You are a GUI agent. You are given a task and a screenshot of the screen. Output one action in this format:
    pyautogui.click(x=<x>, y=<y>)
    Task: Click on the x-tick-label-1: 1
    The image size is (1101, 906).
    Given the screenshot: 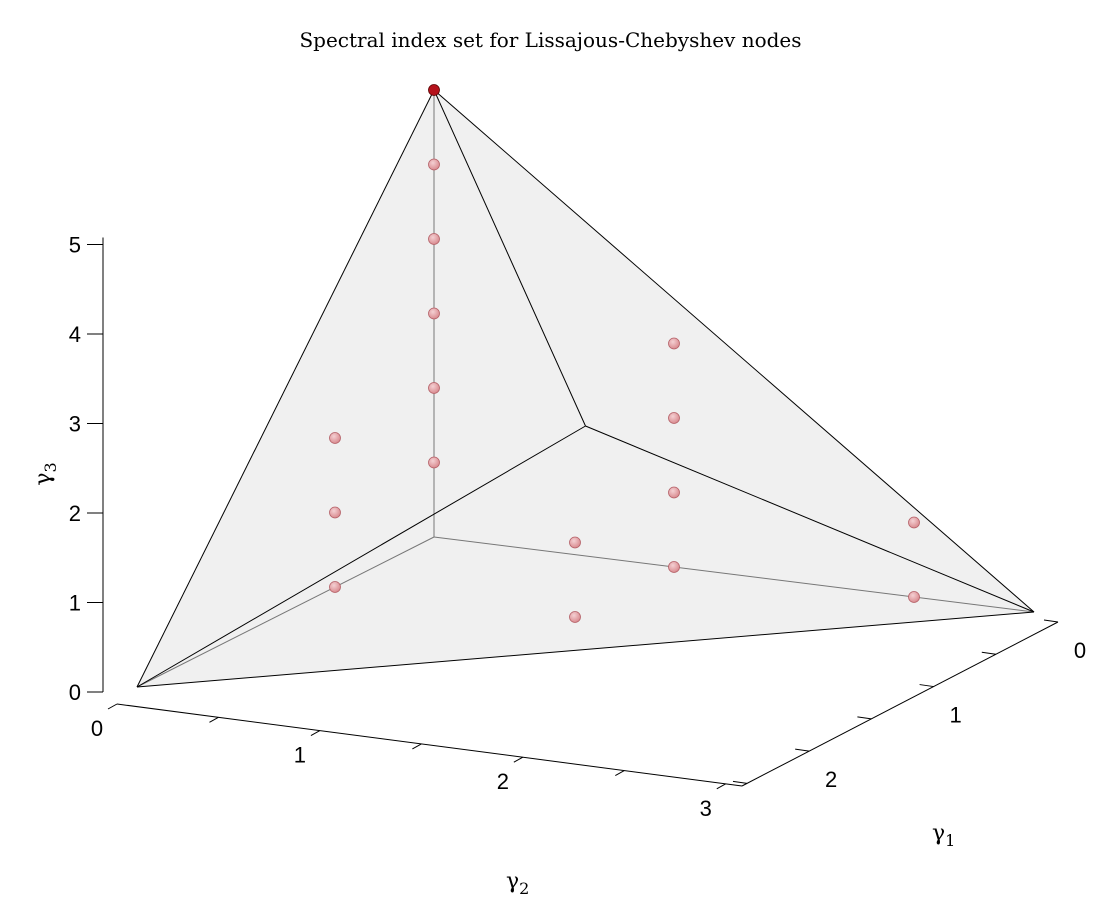 What is the action you would take?
    pyautogui.click(x=955, y=715)
    